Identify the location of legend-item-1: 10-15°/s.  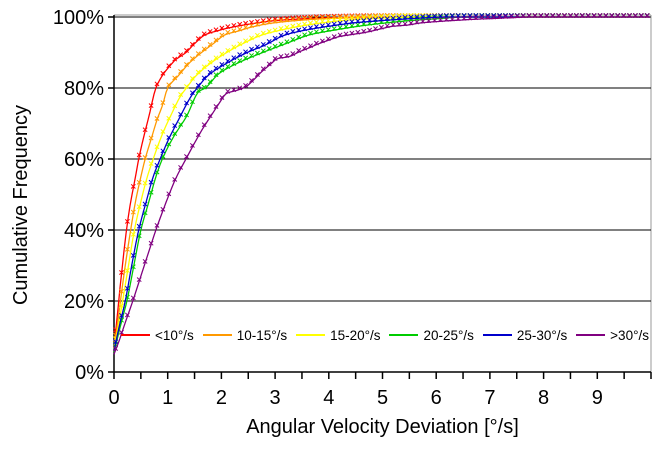
(245, 335).